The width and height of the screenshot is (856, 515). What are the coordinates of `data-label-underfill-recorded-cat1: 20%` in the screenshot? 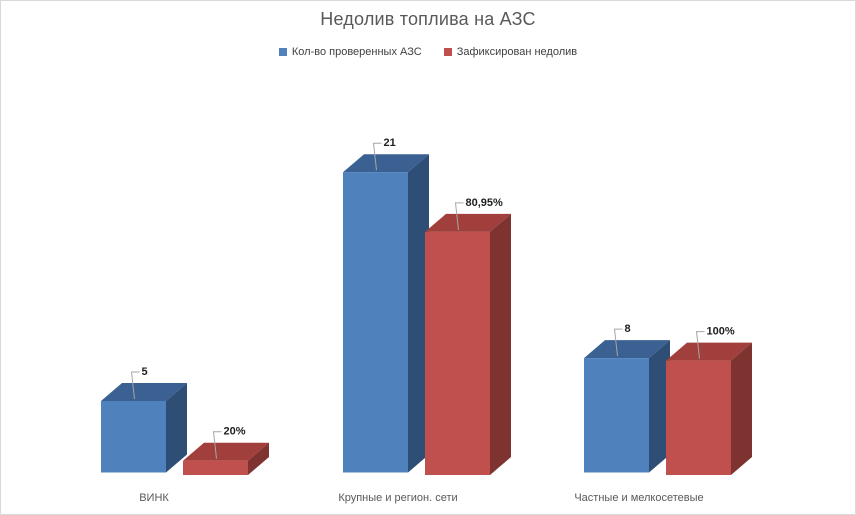 It's located at (235, 432).